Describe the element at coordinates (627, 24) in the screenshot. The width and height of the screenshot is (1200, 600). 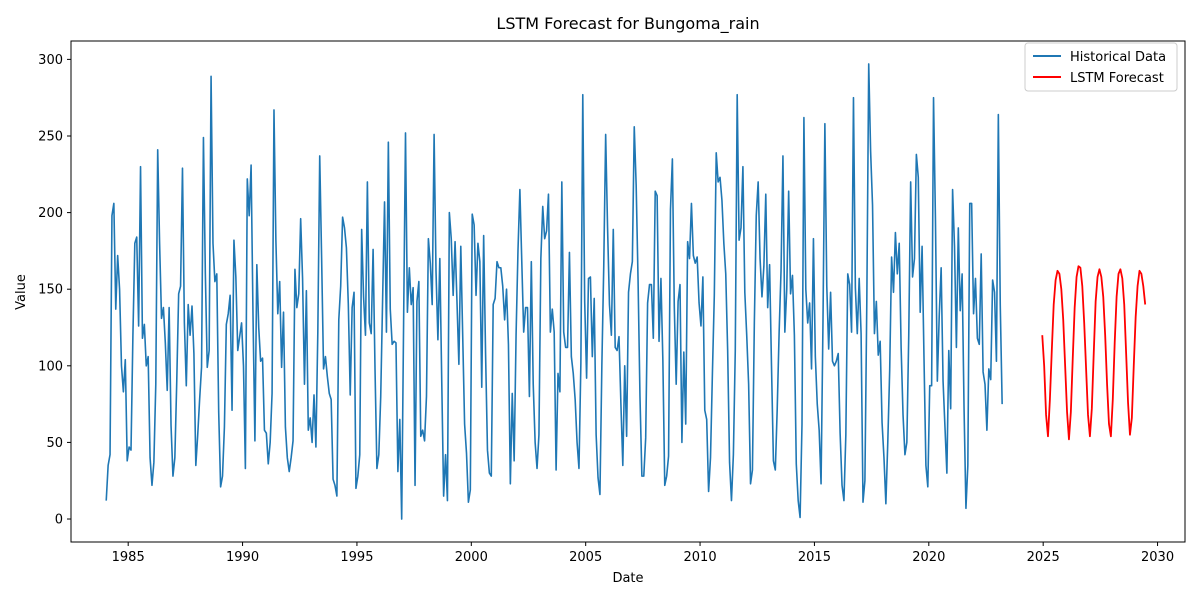
I see `chart-title: LSTM Forecast for Bungoma_rain` at that location.